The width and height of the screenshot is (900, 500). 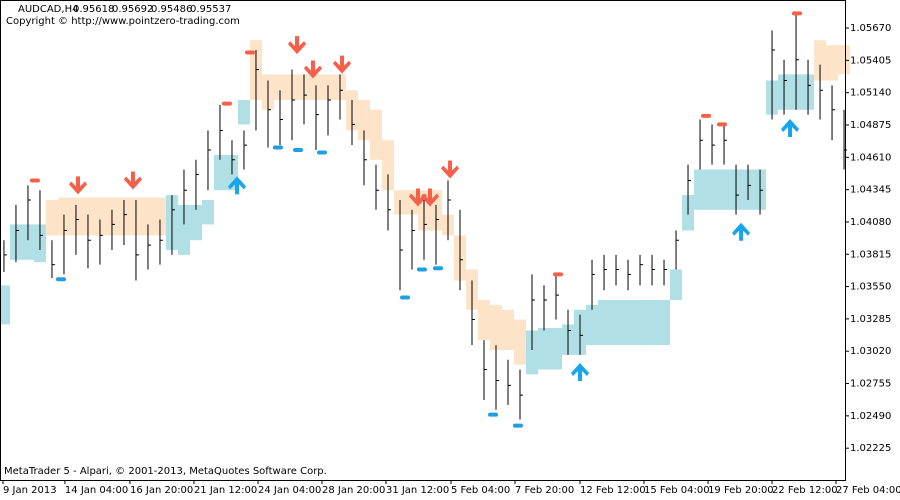 I want to click on x-tick-label: 7 Feb 20:00, so click(x=544, y=490).